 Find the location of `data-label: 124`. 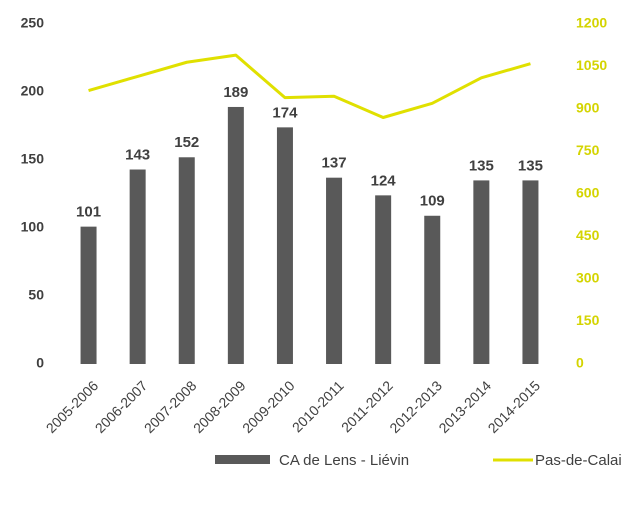

data-label: 124 is located at coordinates (384, 180).